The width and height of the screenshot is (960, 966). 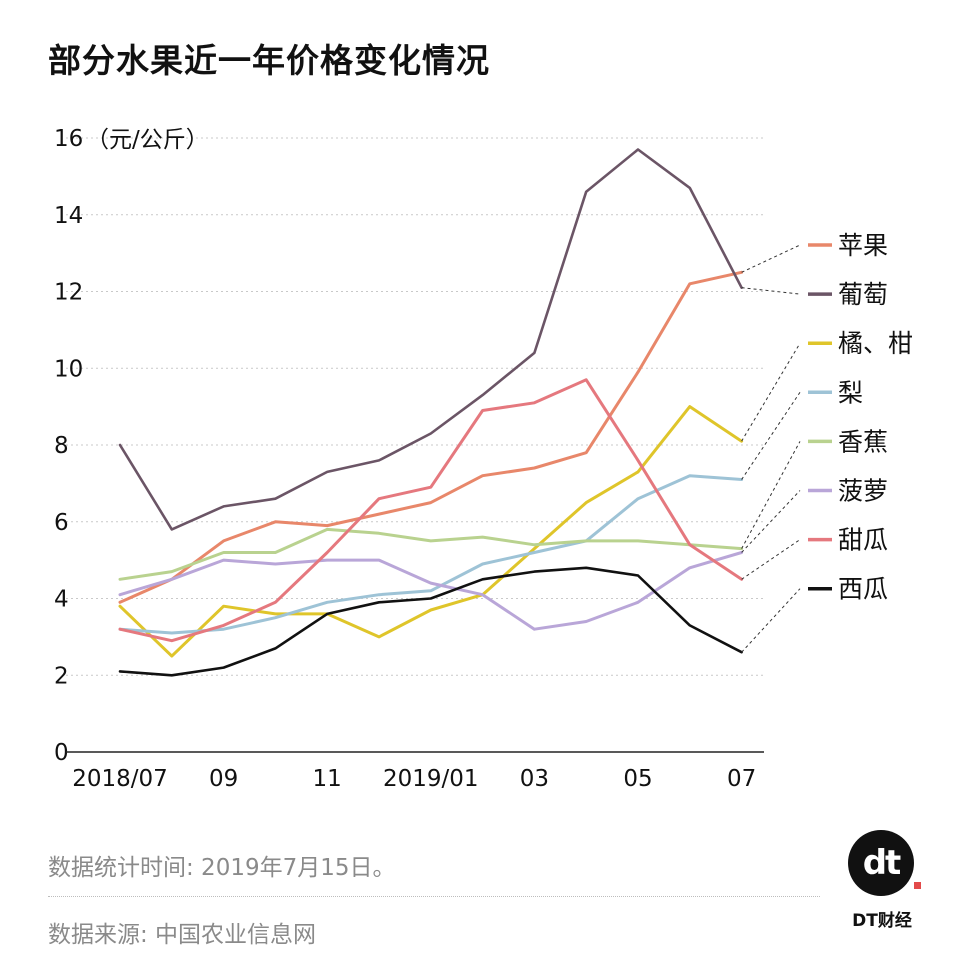 What do you see at coordinates (863, 441) in the screenshot?
I see `legend-label: 香蕉` at bounding box center [863, 441].